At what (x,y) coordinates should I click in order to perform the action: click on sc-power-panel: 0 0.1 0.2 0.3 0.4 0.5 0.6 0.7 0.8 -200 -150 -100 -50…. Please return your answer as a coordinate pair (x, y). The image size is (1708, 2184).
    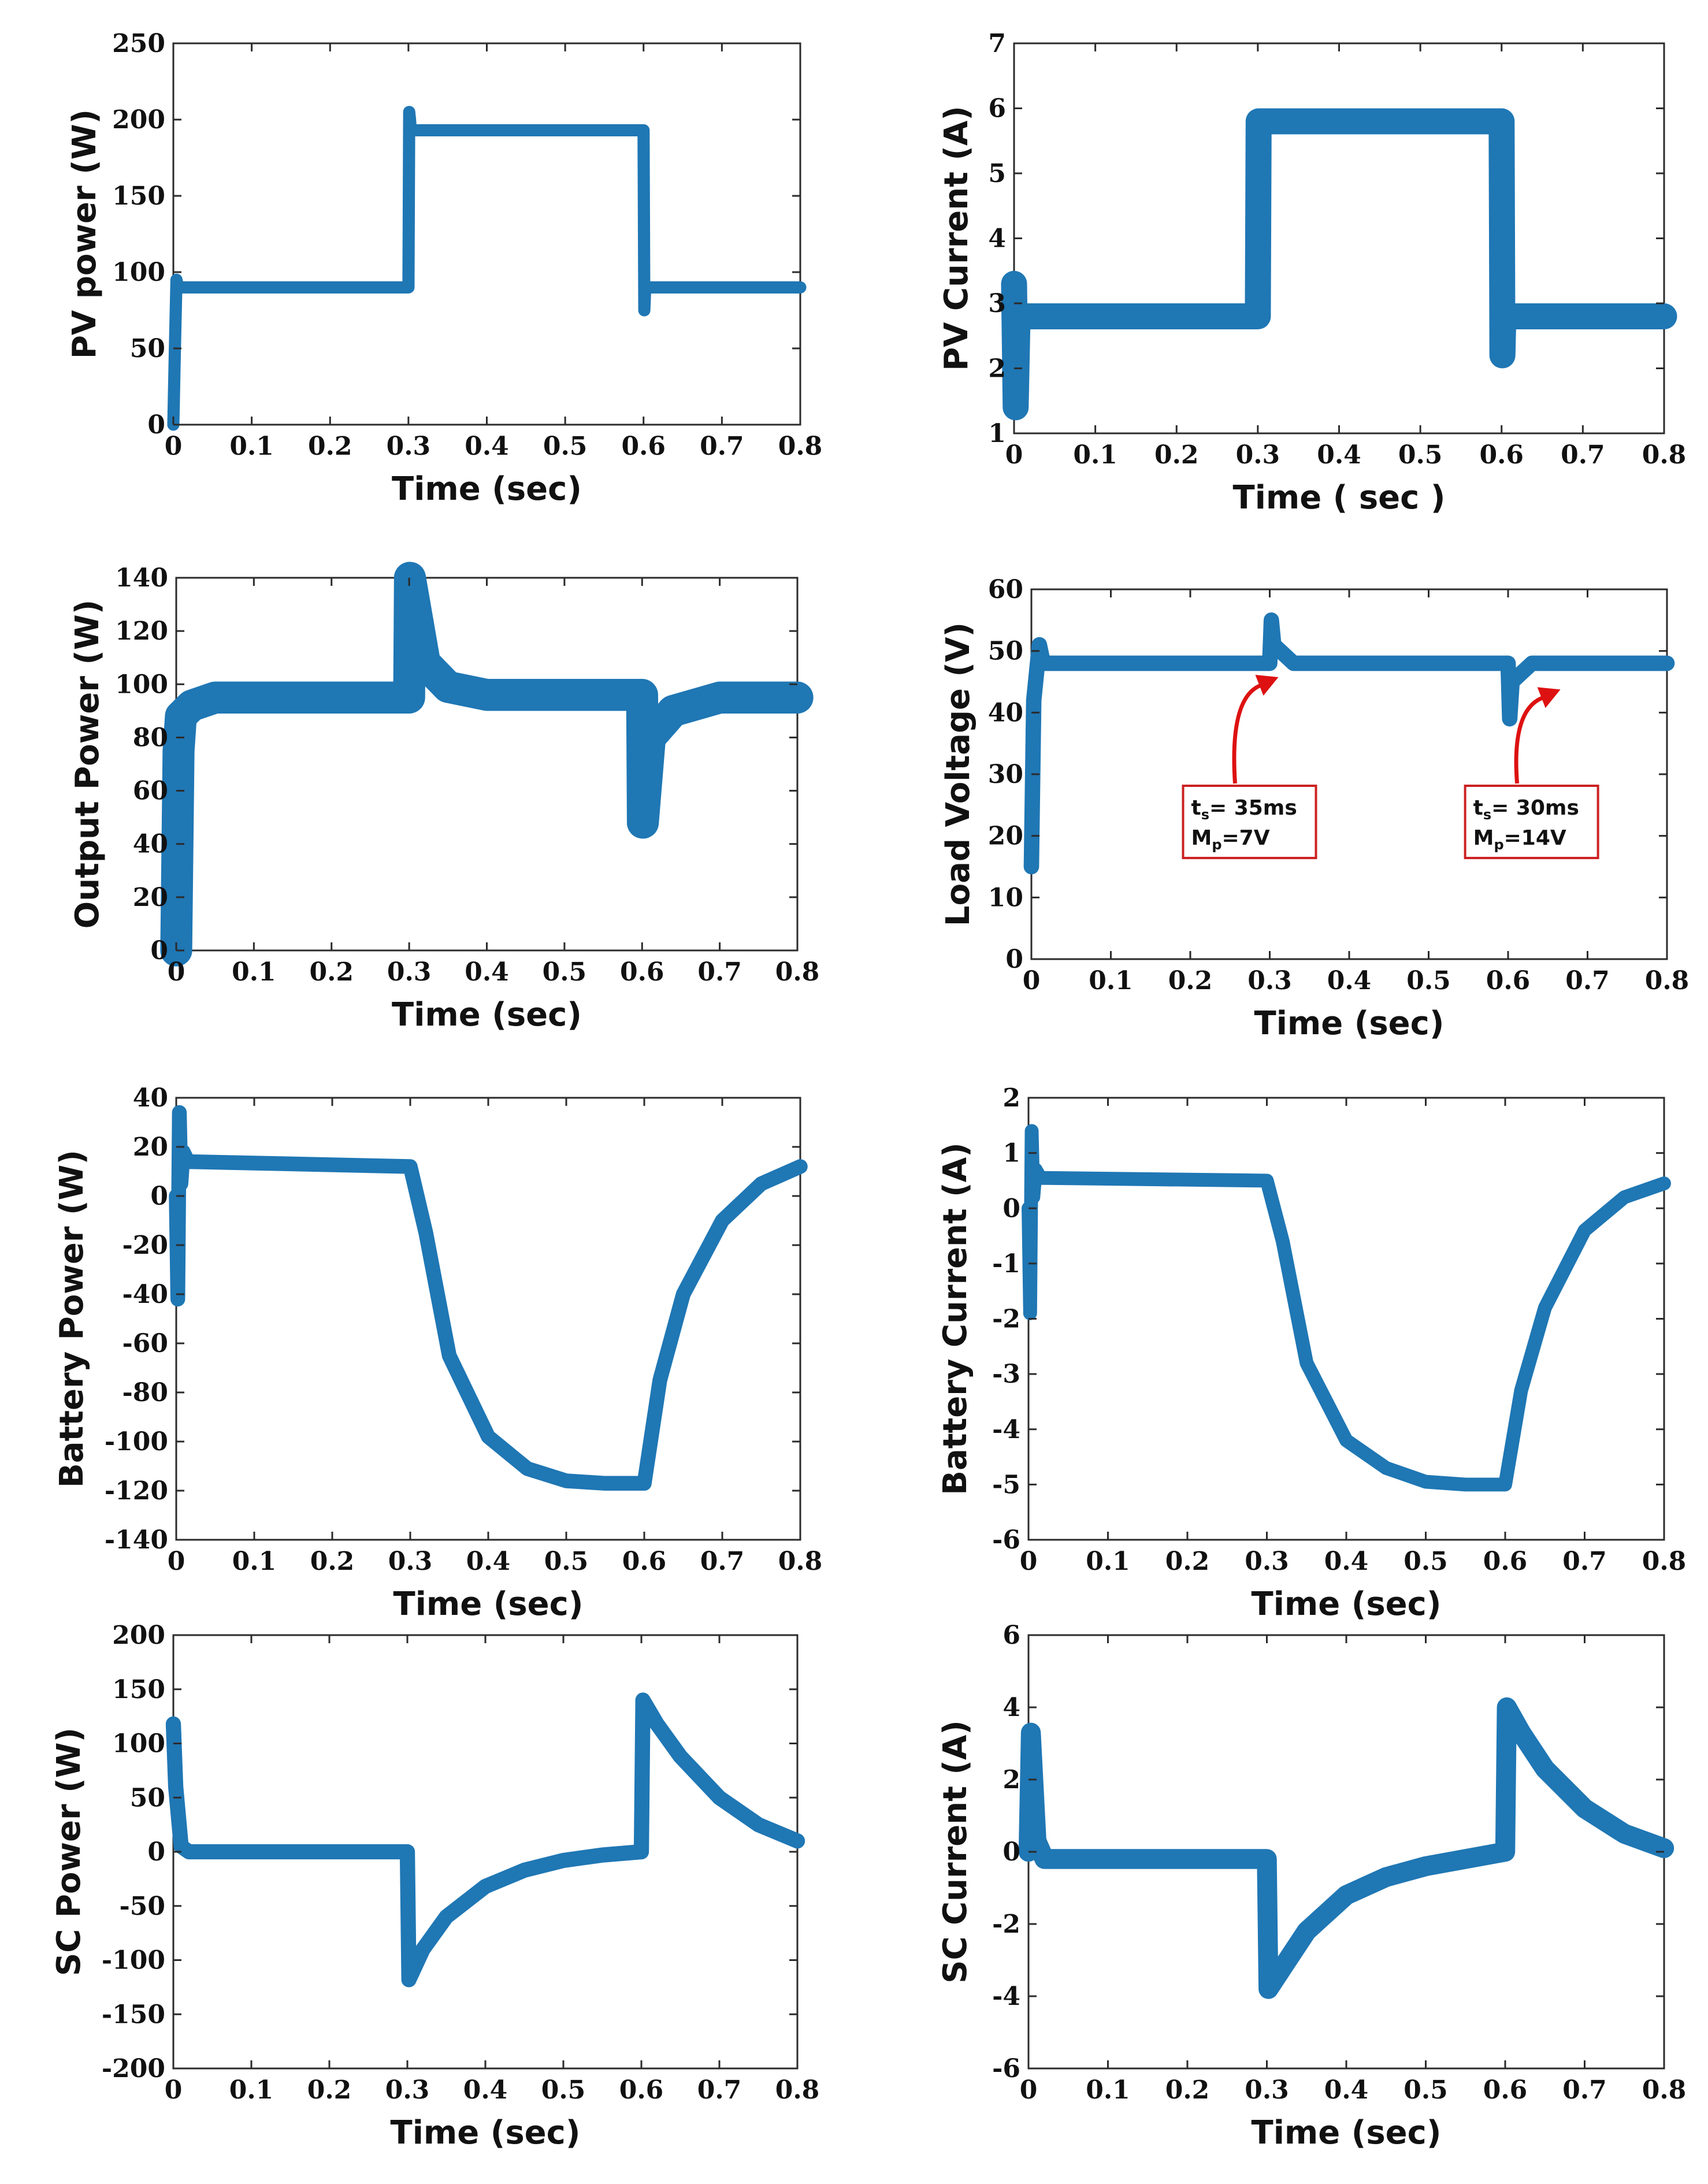
    Looking at the image, I should click on (434, 1886).